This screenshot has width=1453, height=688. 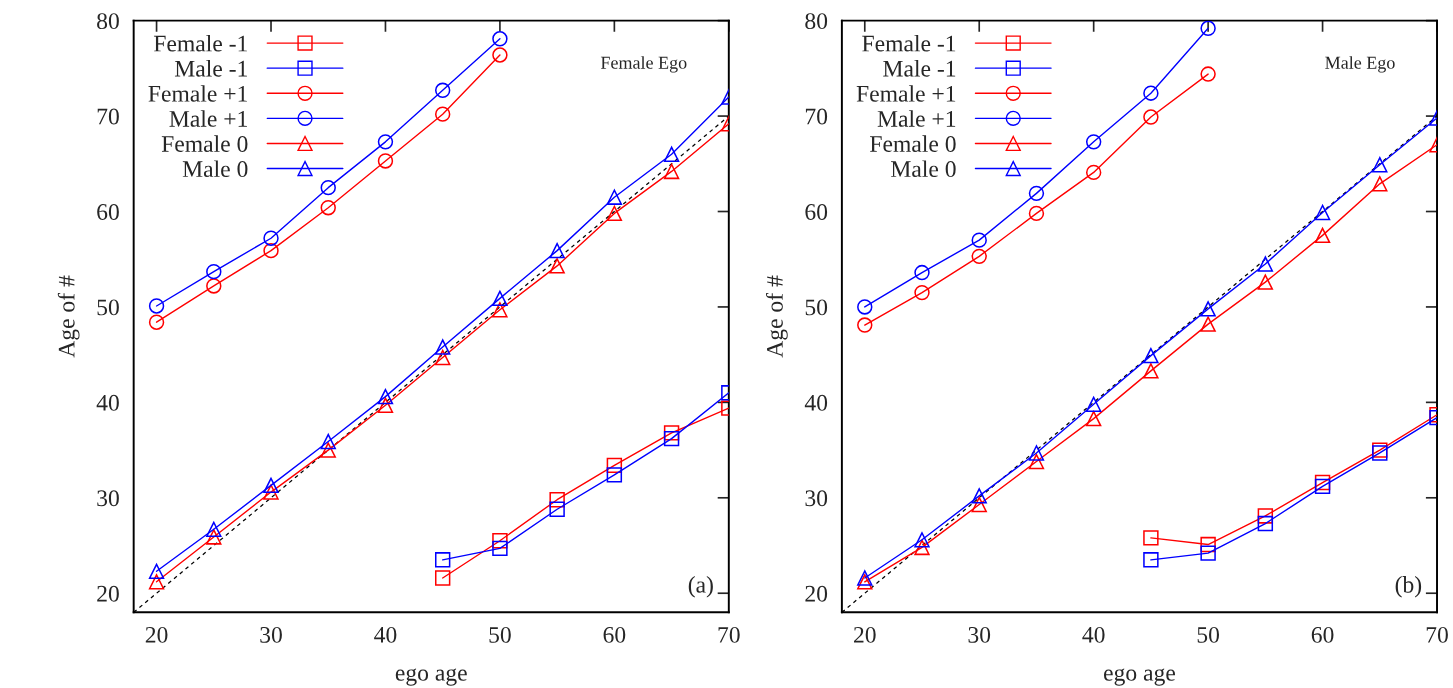 What do you see at coordinates (156, 634) in the screenshot?
I see `x-tick-label: 20` at bounding box center [156, 634].